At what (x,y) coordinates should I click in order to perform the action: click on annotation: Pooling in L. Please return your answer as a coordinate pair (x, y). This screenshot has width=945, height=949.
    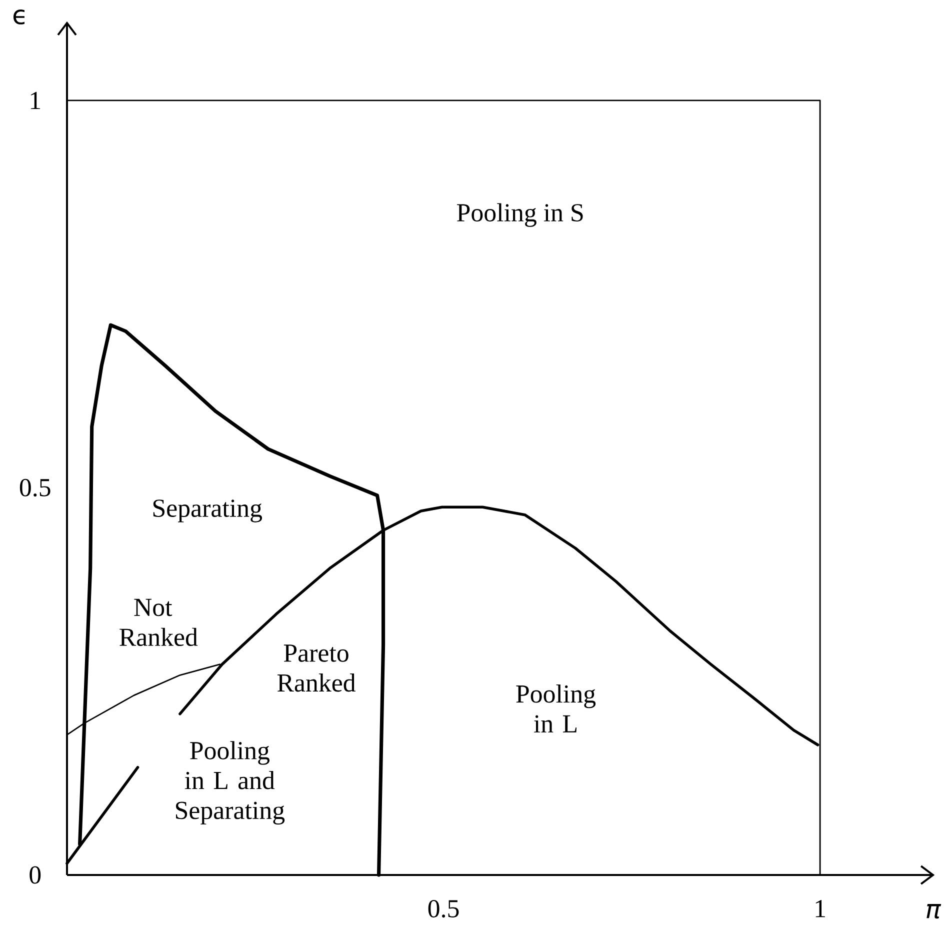
    Looking at the image, I should click on (556, 708).